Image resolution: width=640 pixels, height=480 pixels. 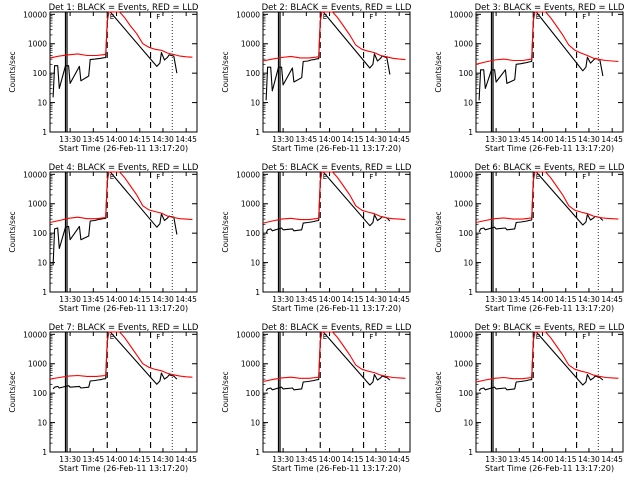 I want to click on panel-title: Det 1: BLACK = Events, RED = LLD, so click(x=124, y=8).